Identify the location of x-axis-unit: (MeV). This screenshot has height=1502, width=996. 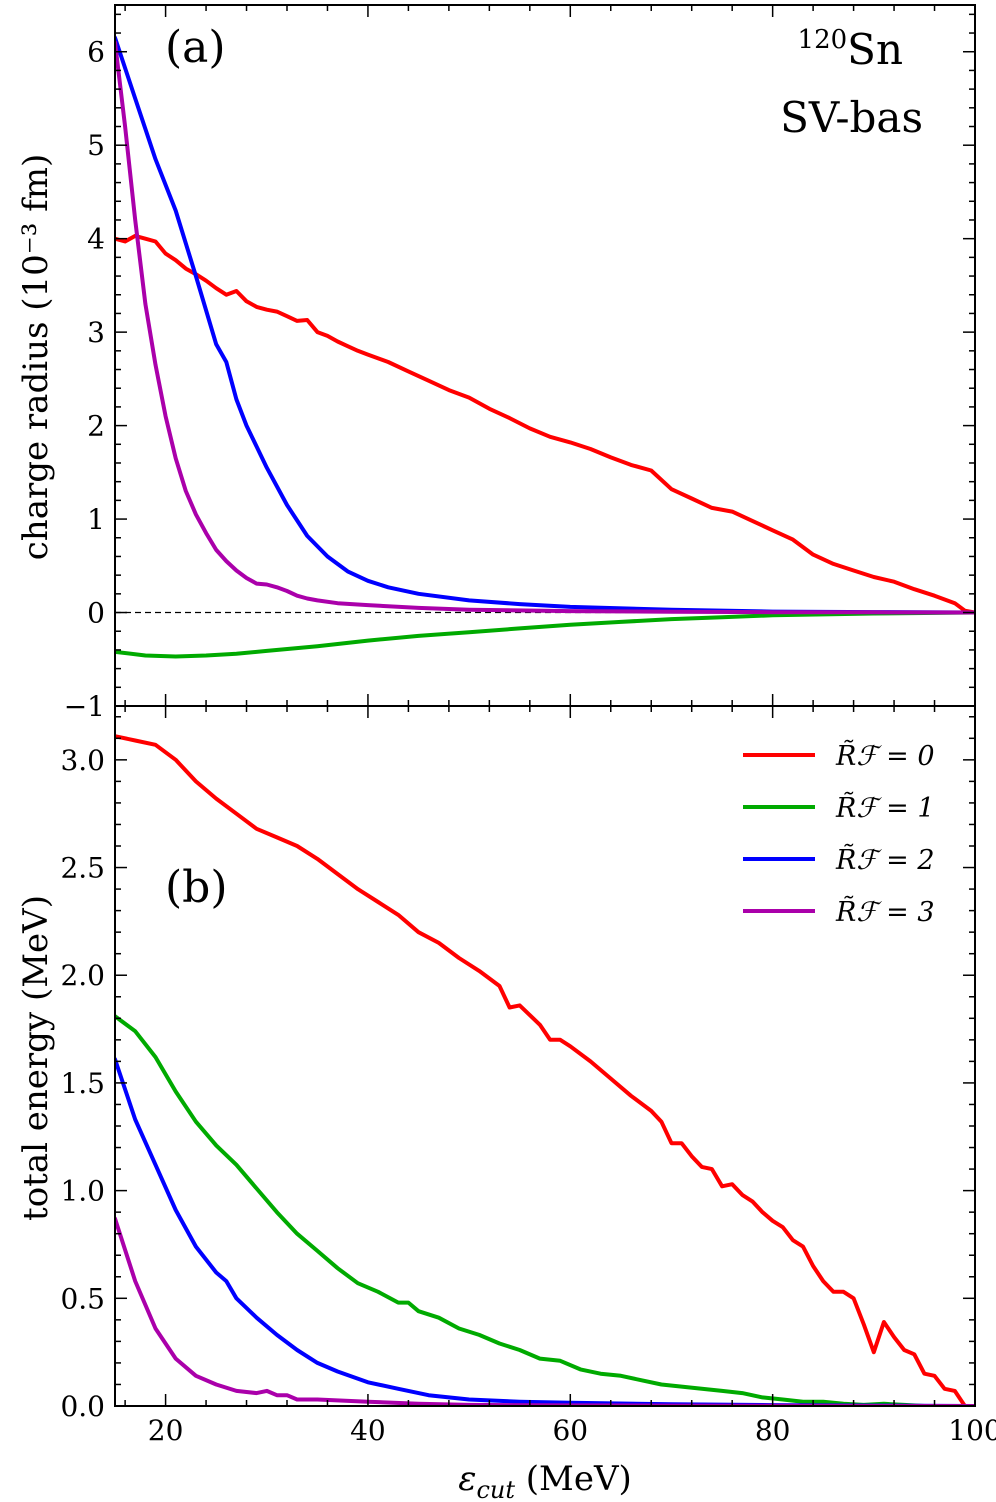
(573, 1479).